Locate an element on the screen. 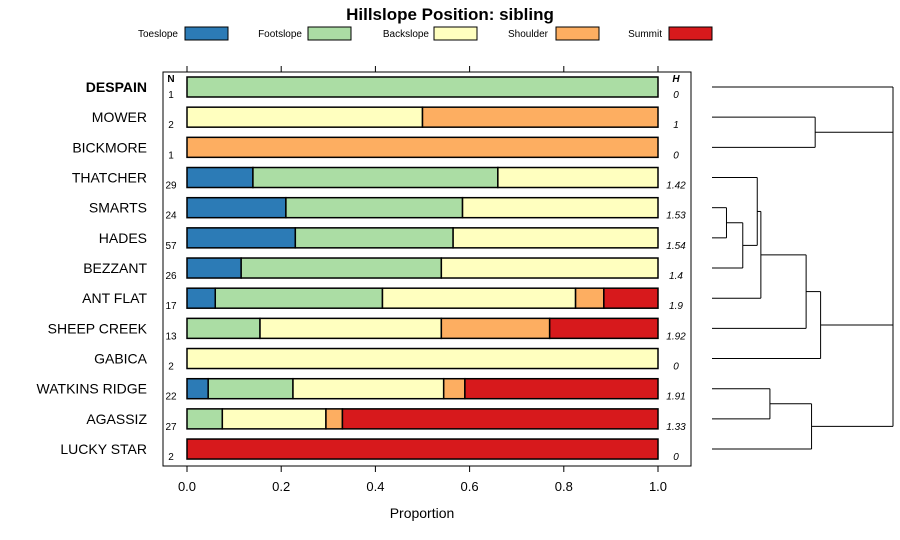  n-value: 24 is located at coordinates (171, 216).